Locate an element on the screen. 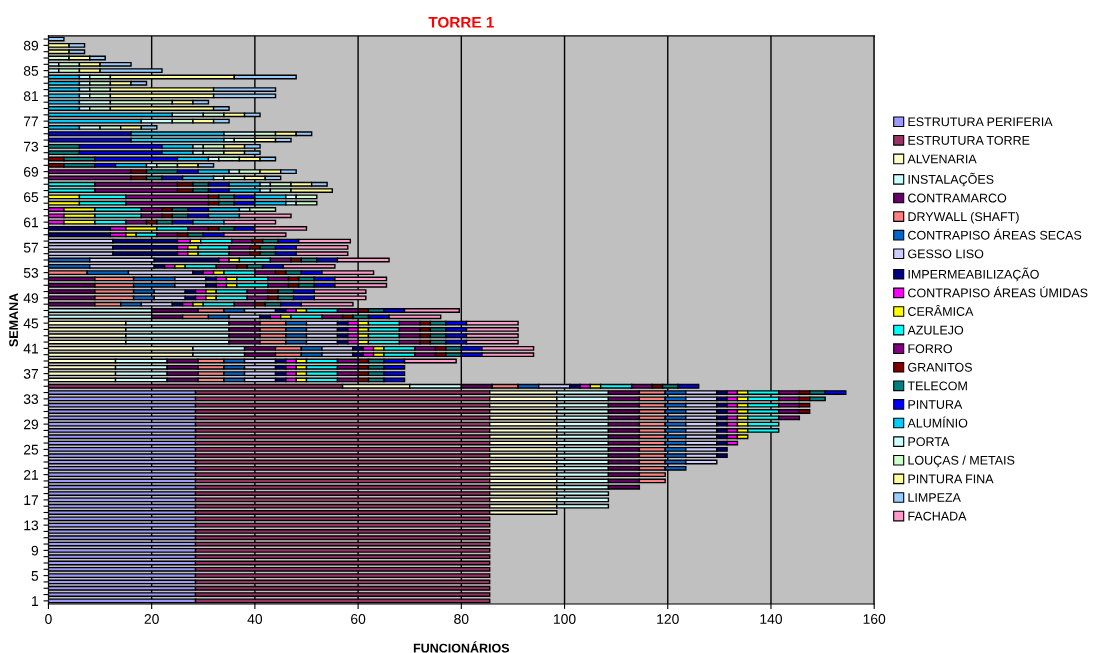 This screenshot has width=1101, height=653. y-axis-title: SEMANA is located at coordinates (14, 320).